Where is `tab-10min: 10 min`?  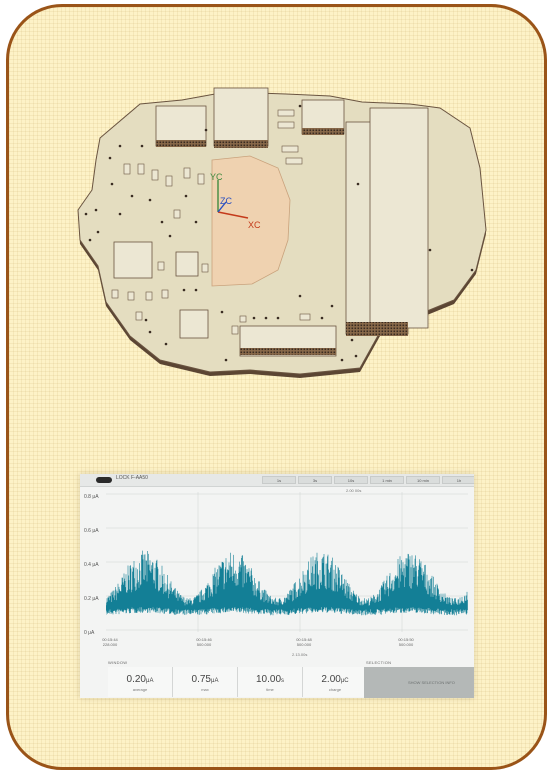
tab-10min: 10 min is located at coordinates (423, 480).